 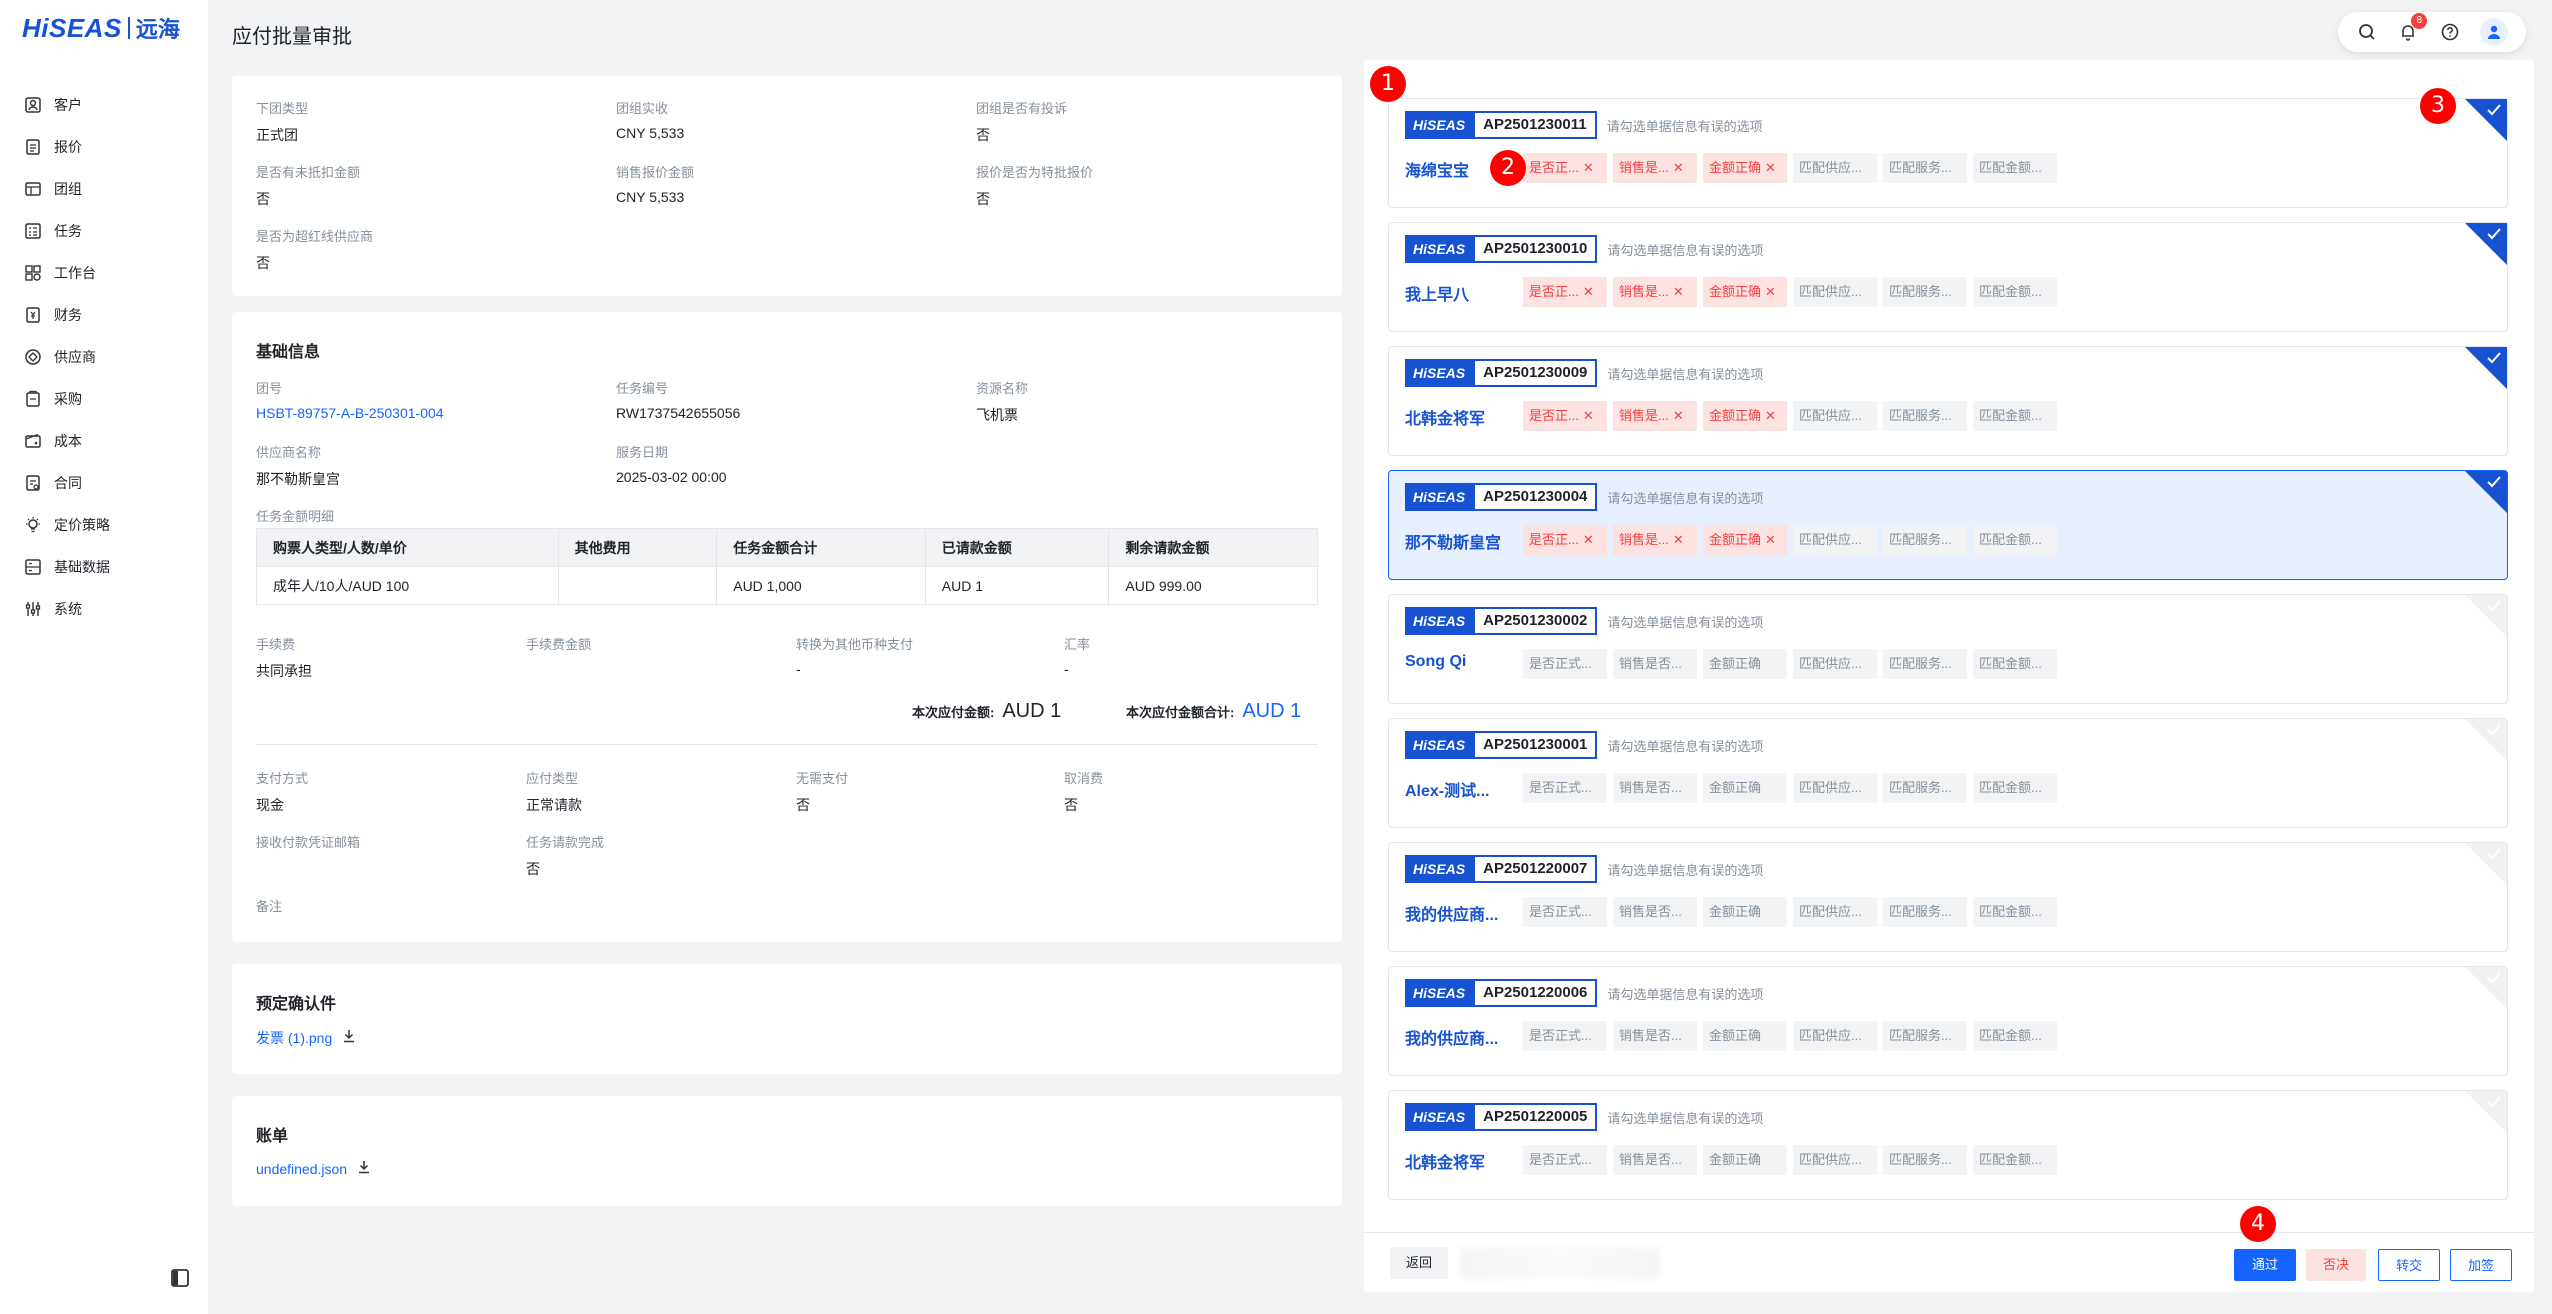 I want to click on ap-number: AP2501230004, so click(x=1535, y=497).